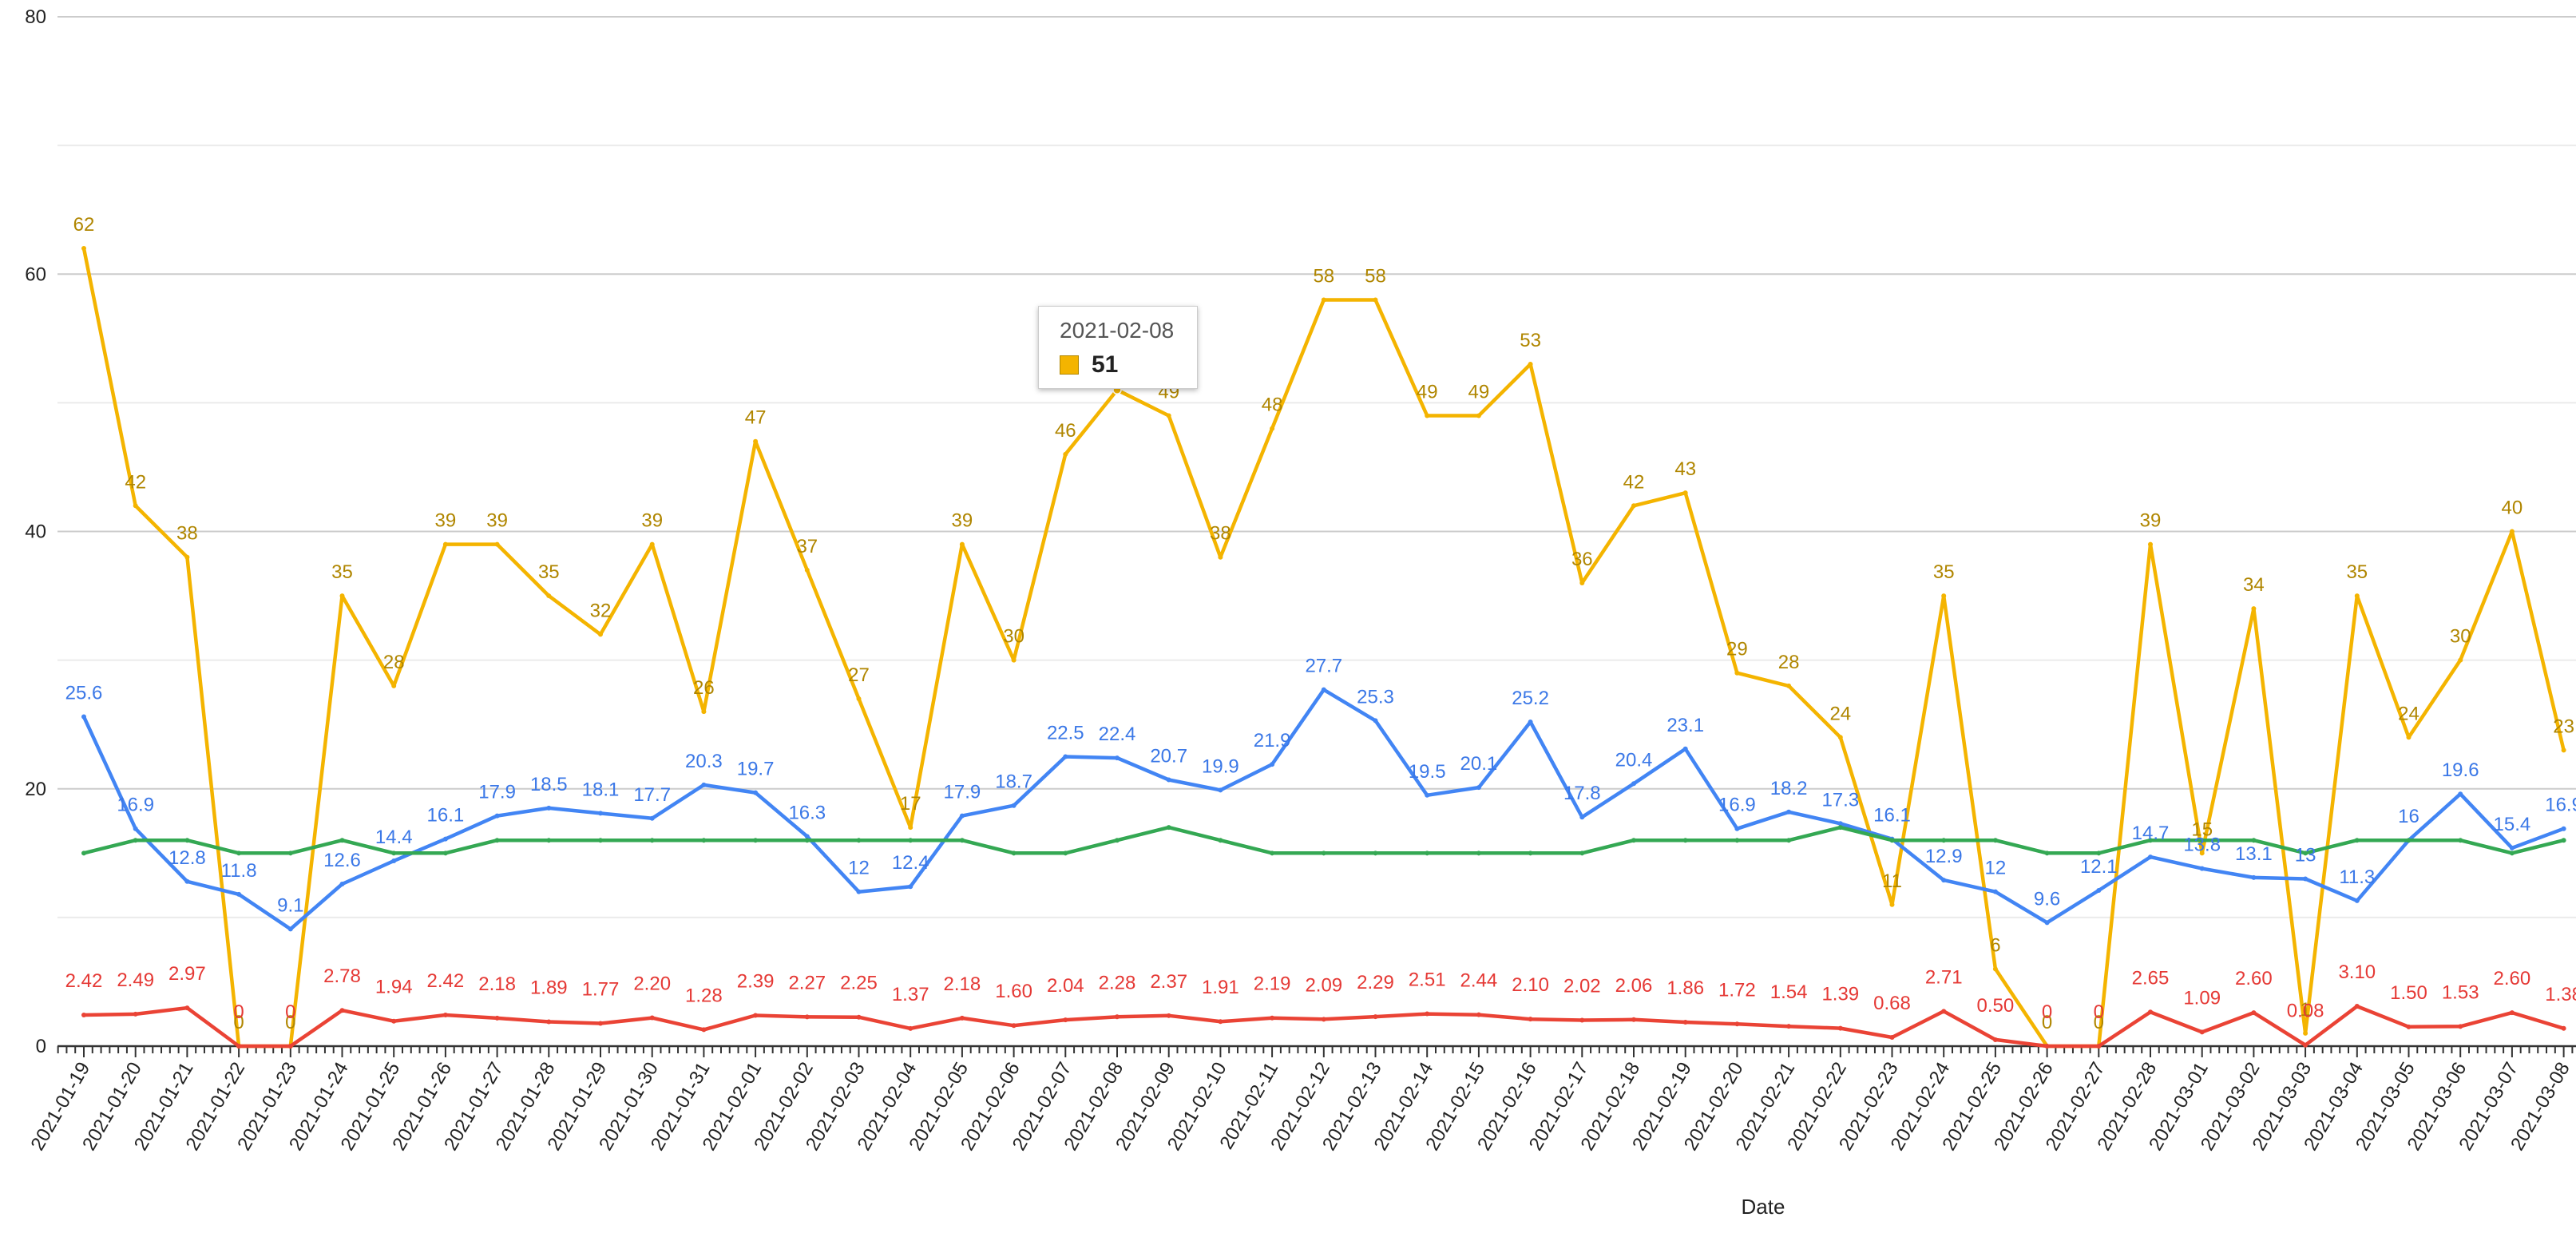 The image size is (2576, 1241). I want to click on series-3-data-label: 0.50, so click(1996, 1006).